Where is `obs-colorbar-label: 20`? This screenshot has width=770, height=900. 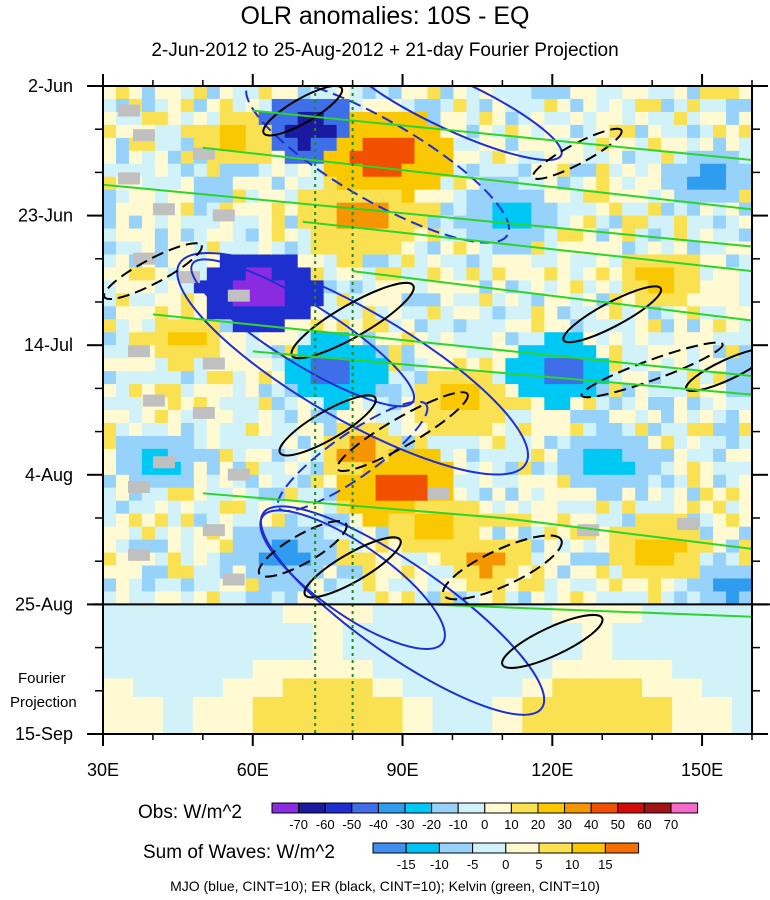 obs-colorbar-label: 20 is located at coordinates (538, 824).